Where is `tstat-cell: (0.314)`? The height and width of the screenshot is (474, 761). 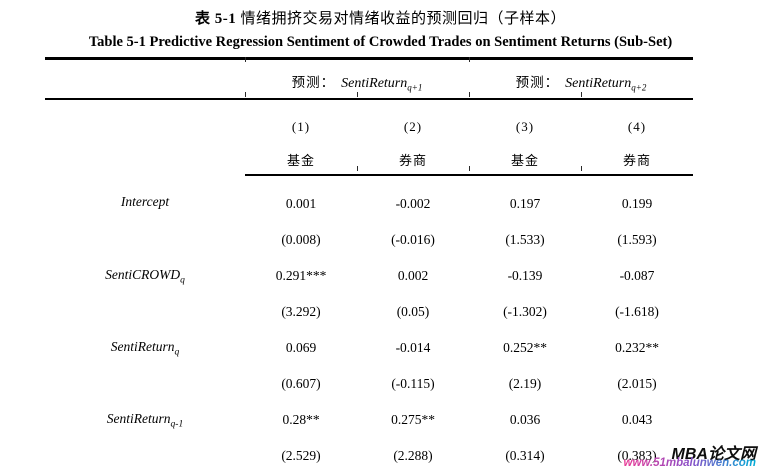 tstat-cell: (0.314) is located at coordinates (525, 455).